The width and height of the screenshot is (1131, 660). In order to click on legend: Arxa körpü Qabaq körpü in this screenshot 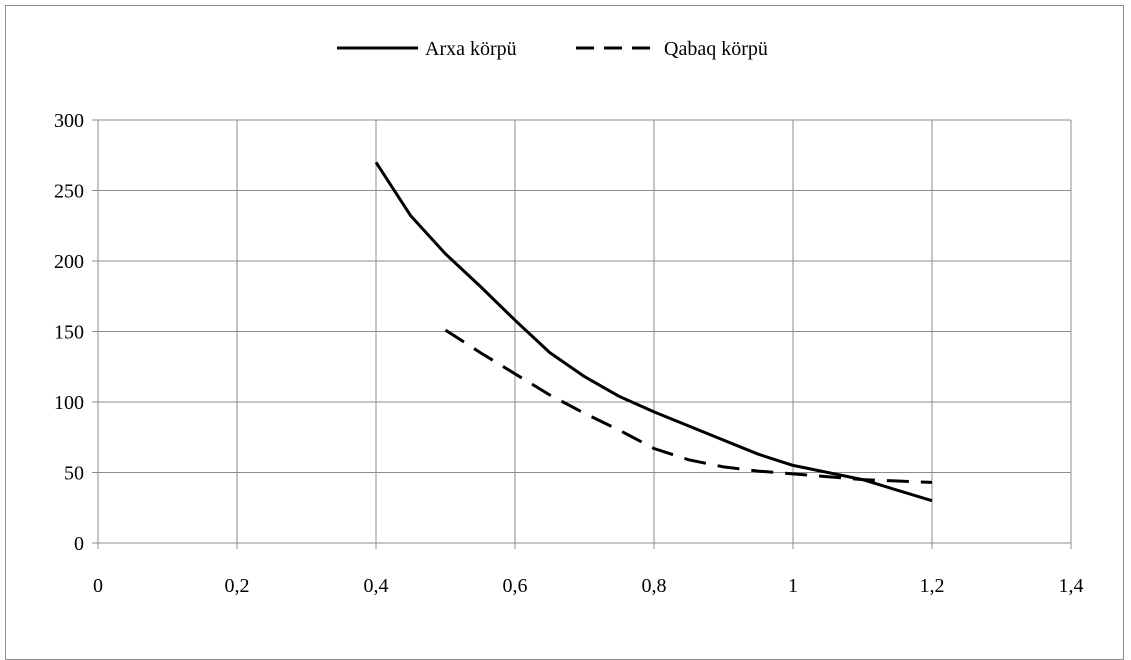, I will do `click(552, 49)`.